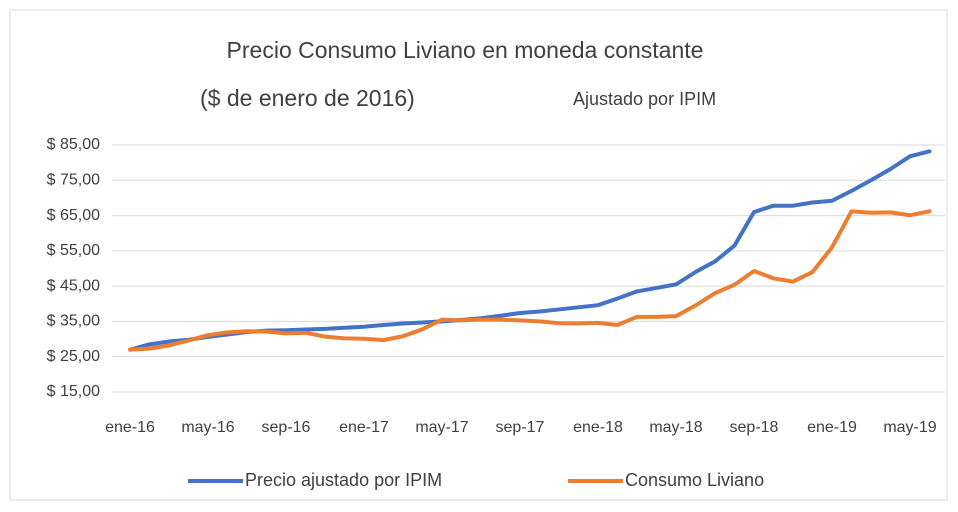  Describe the element at coordinates (73, 215) in the screenshot. I see `y-tick-label: $ 65,00` at that location.